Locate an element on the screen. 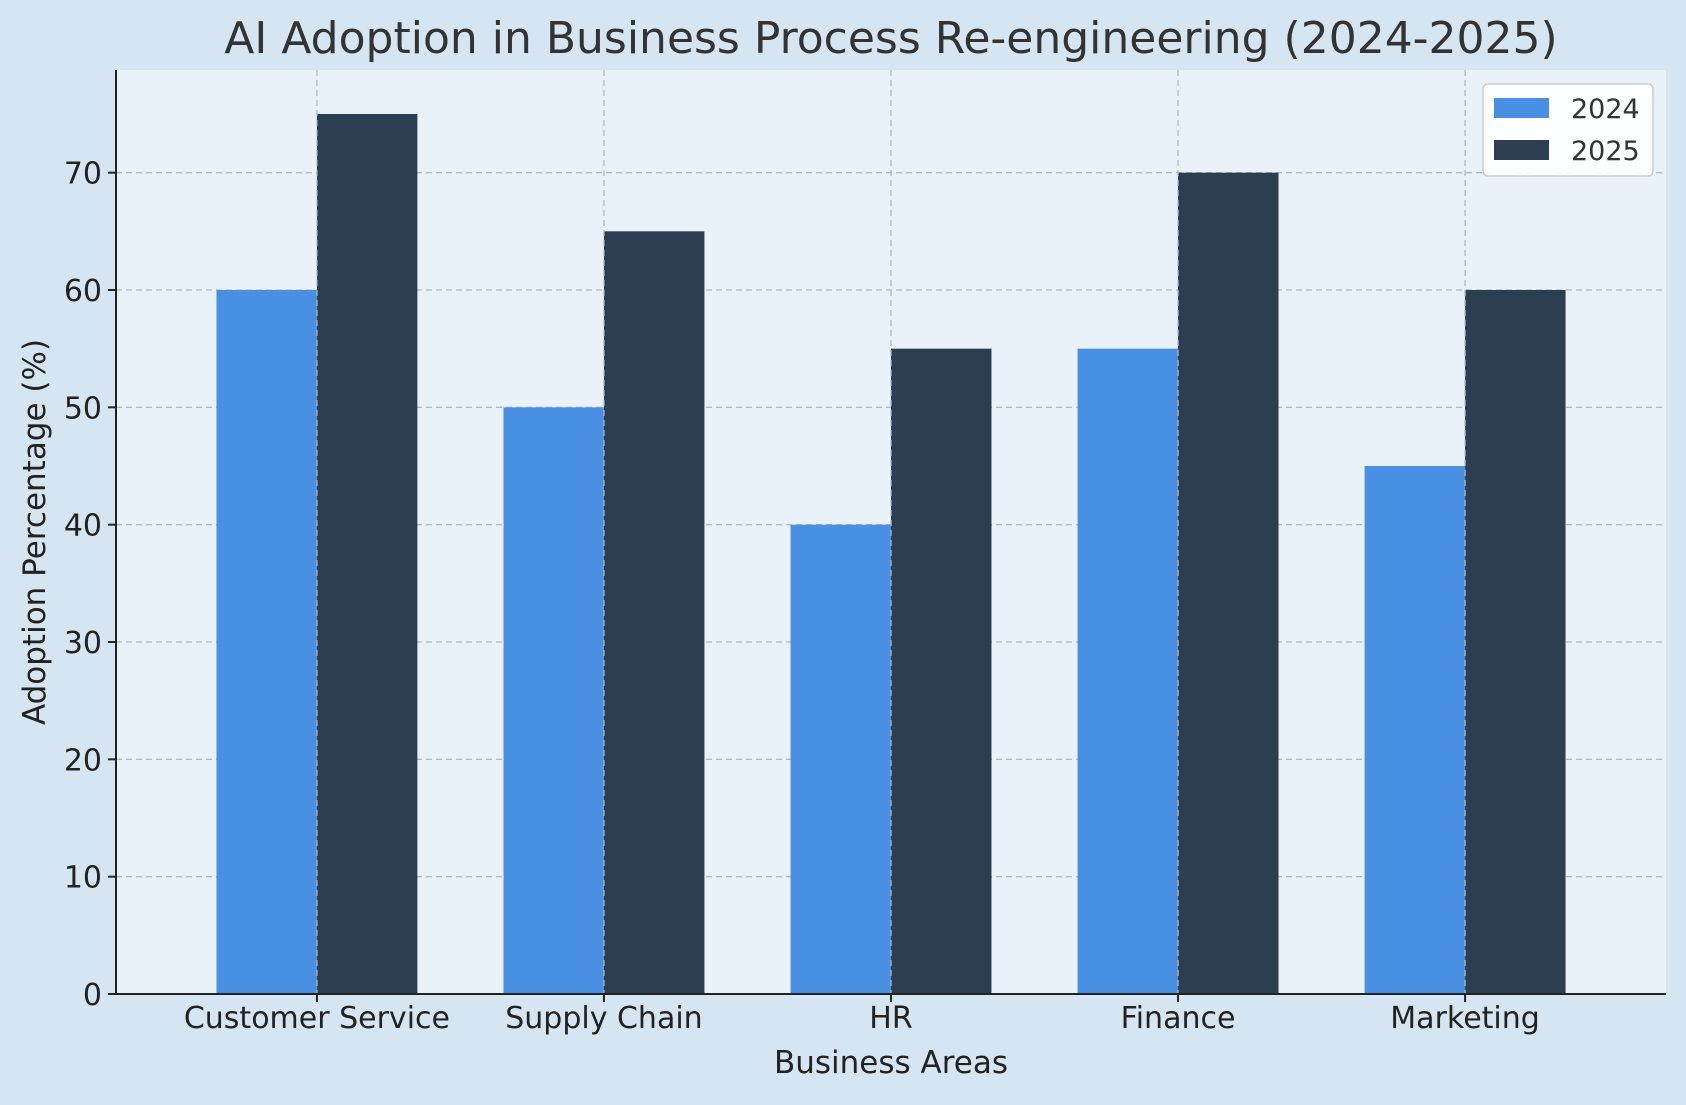 The height and width of the screenshot is (1105, 1686). y-tick-label: 60 is located at coordinates (83, 291).